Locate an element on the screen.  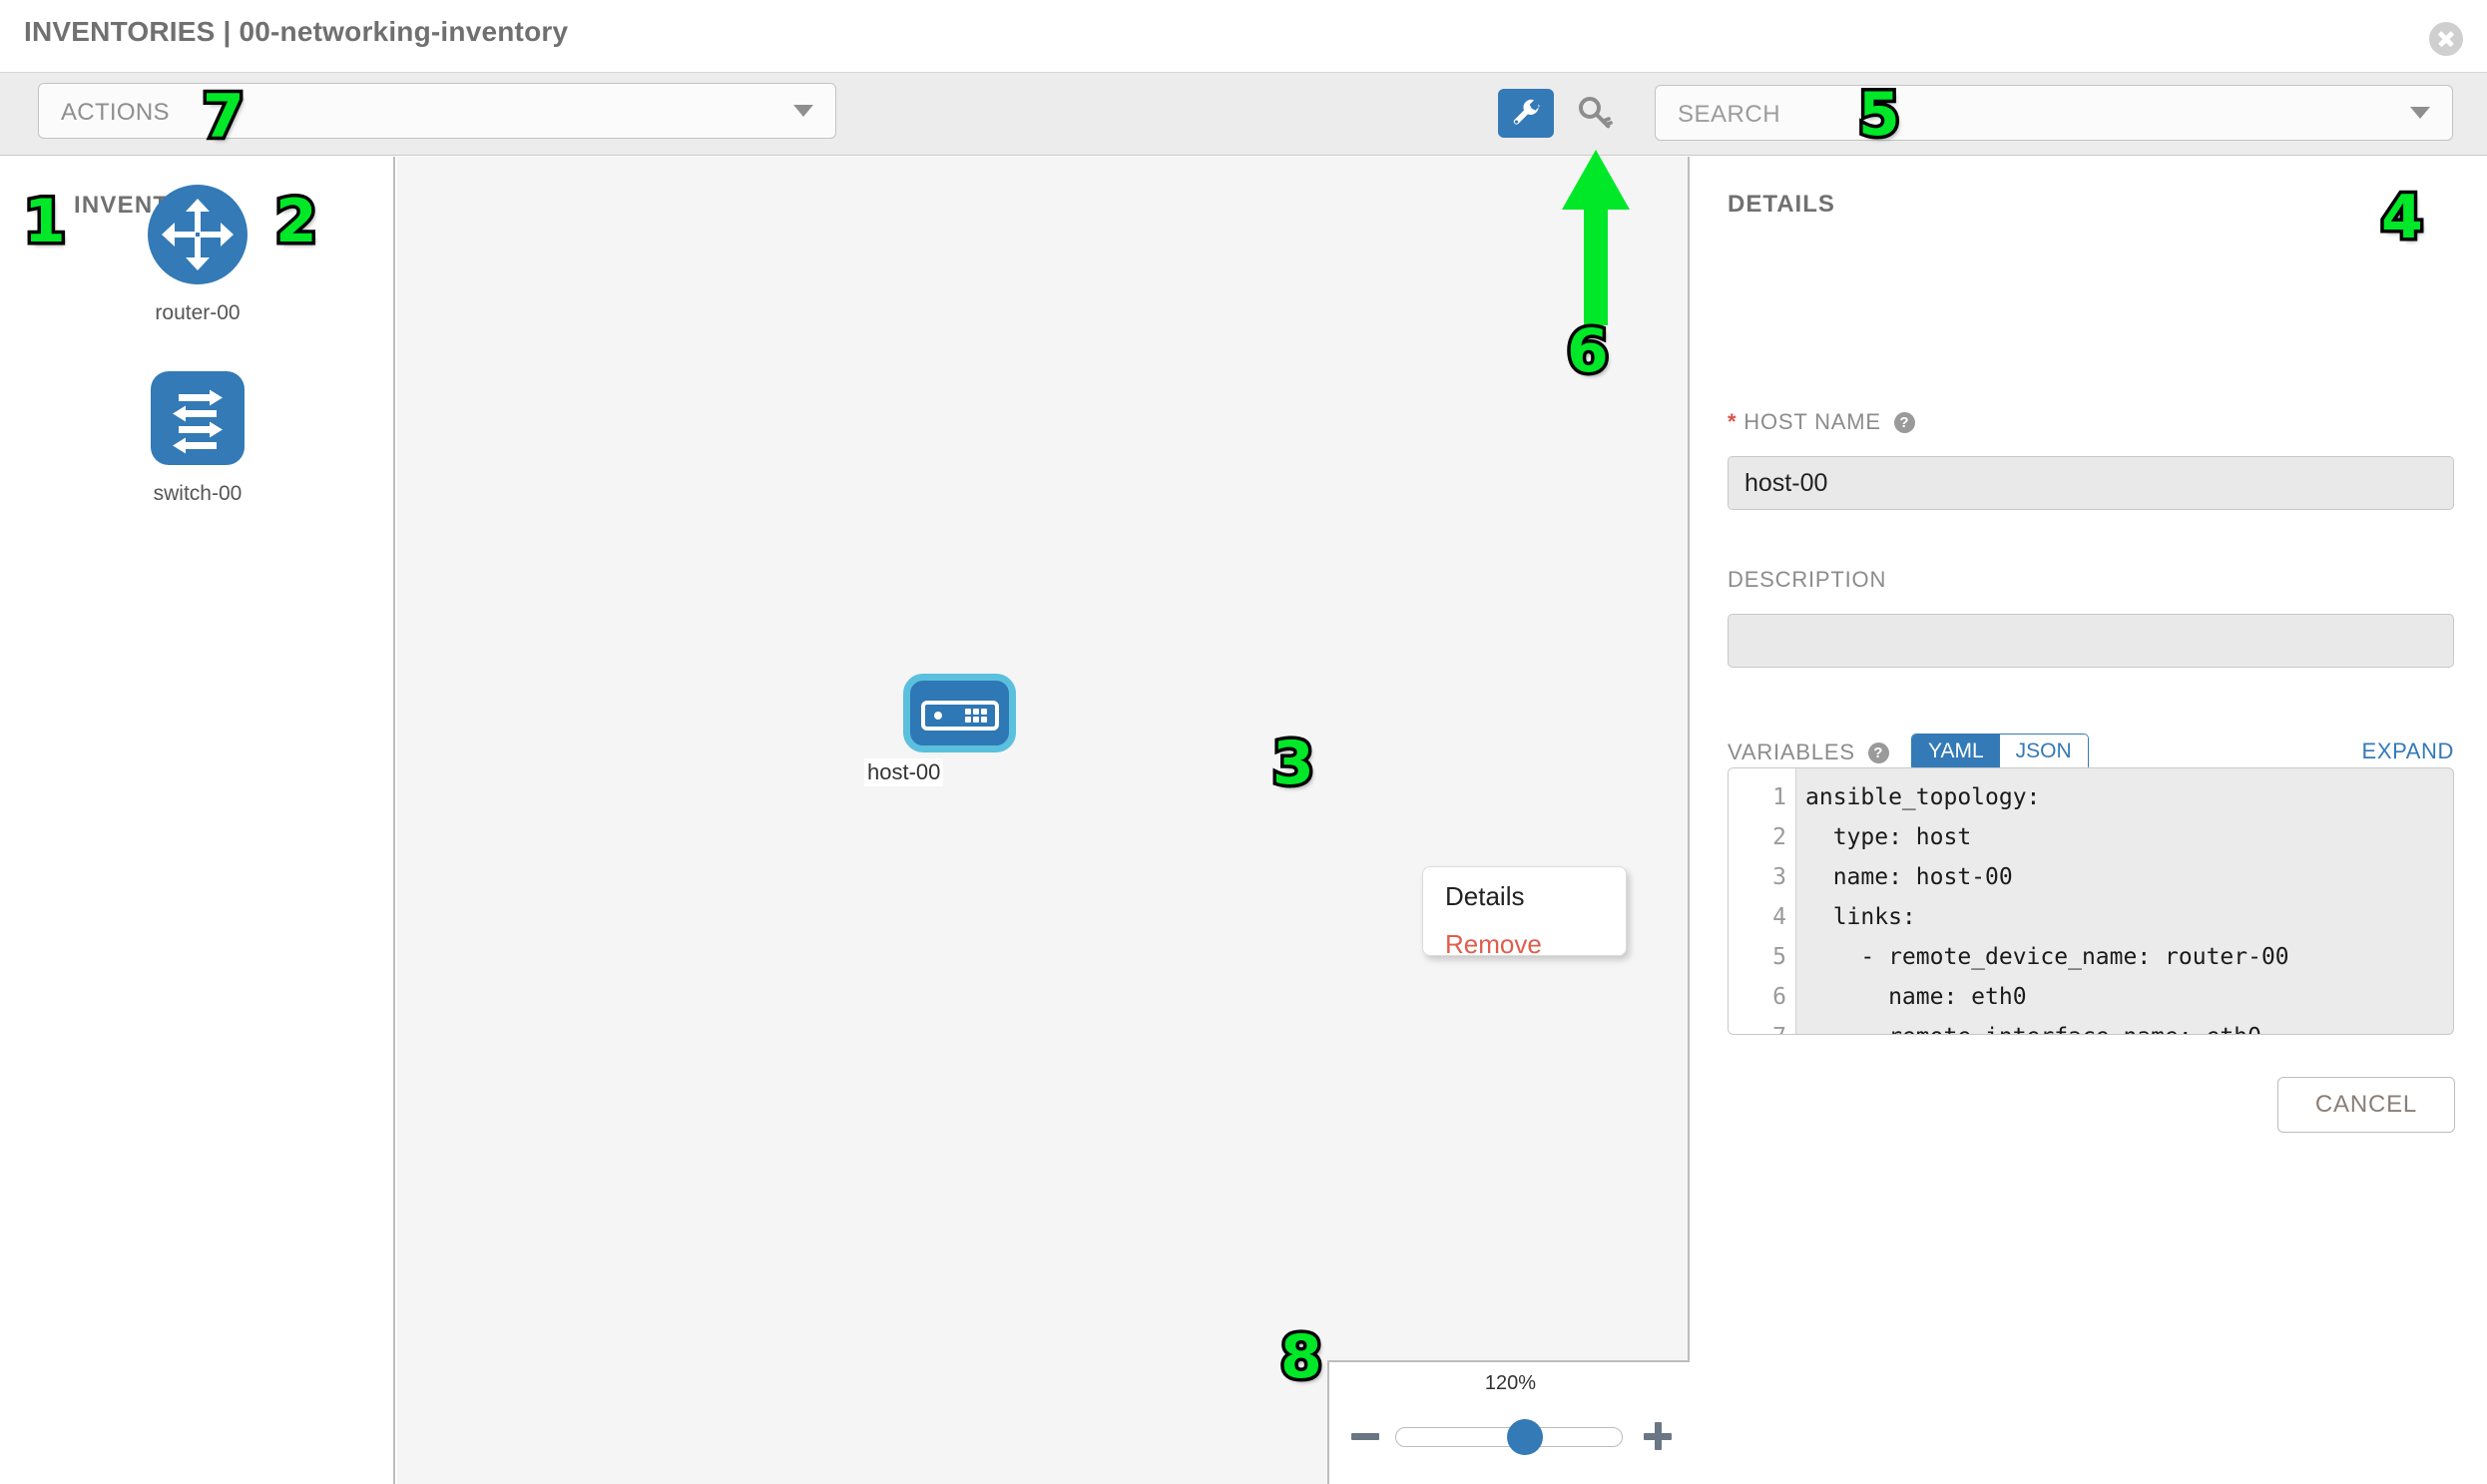
editor-line-number: 2 is located at coordinates (1779, 837).